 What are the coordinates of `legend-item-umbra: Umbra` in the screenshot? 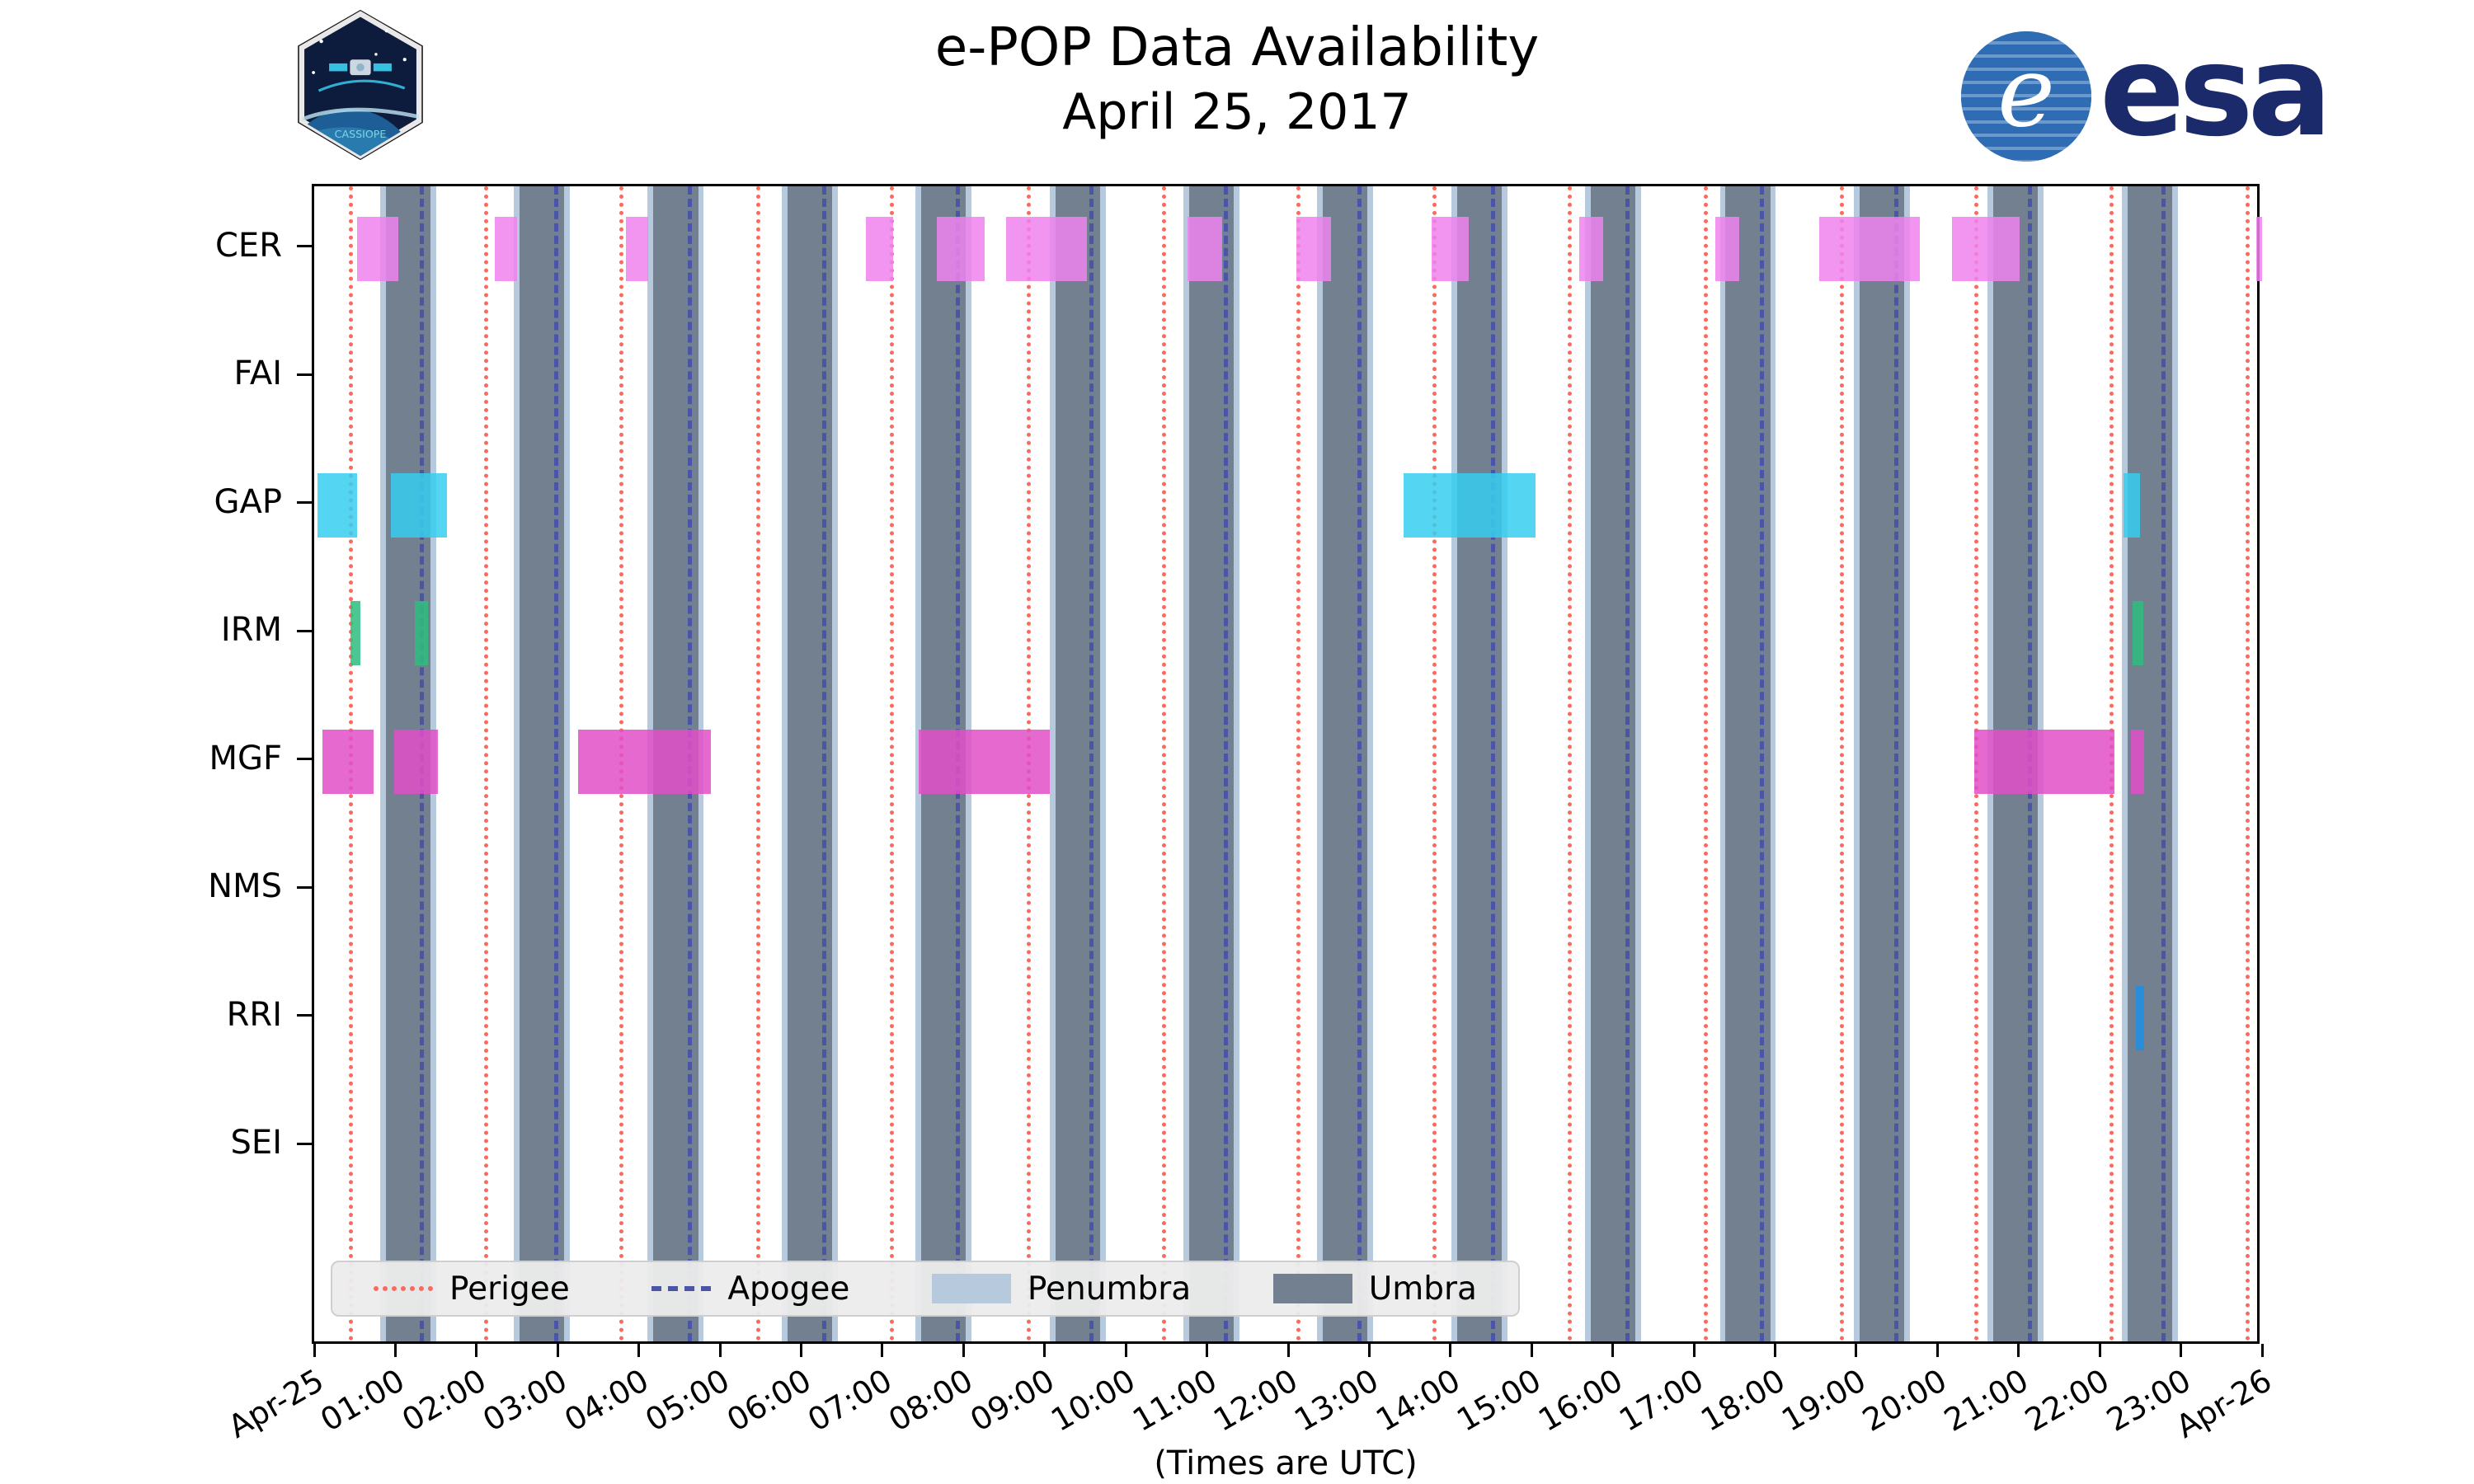 It's located at (1374, 1289).